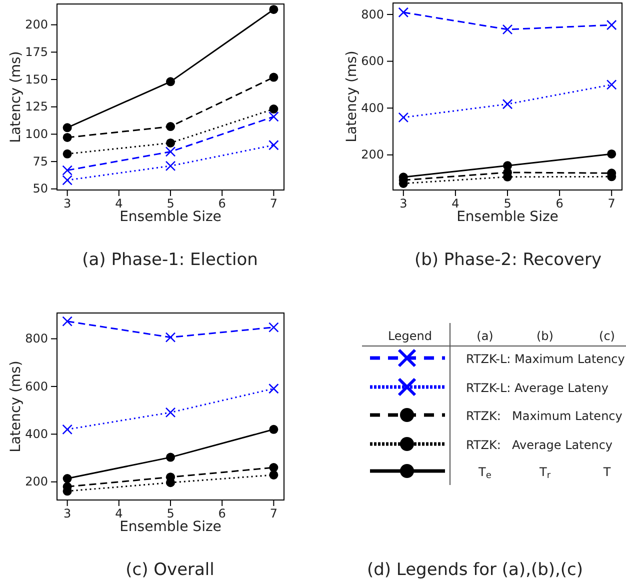  I want to click on text: T, so click(607, 472).